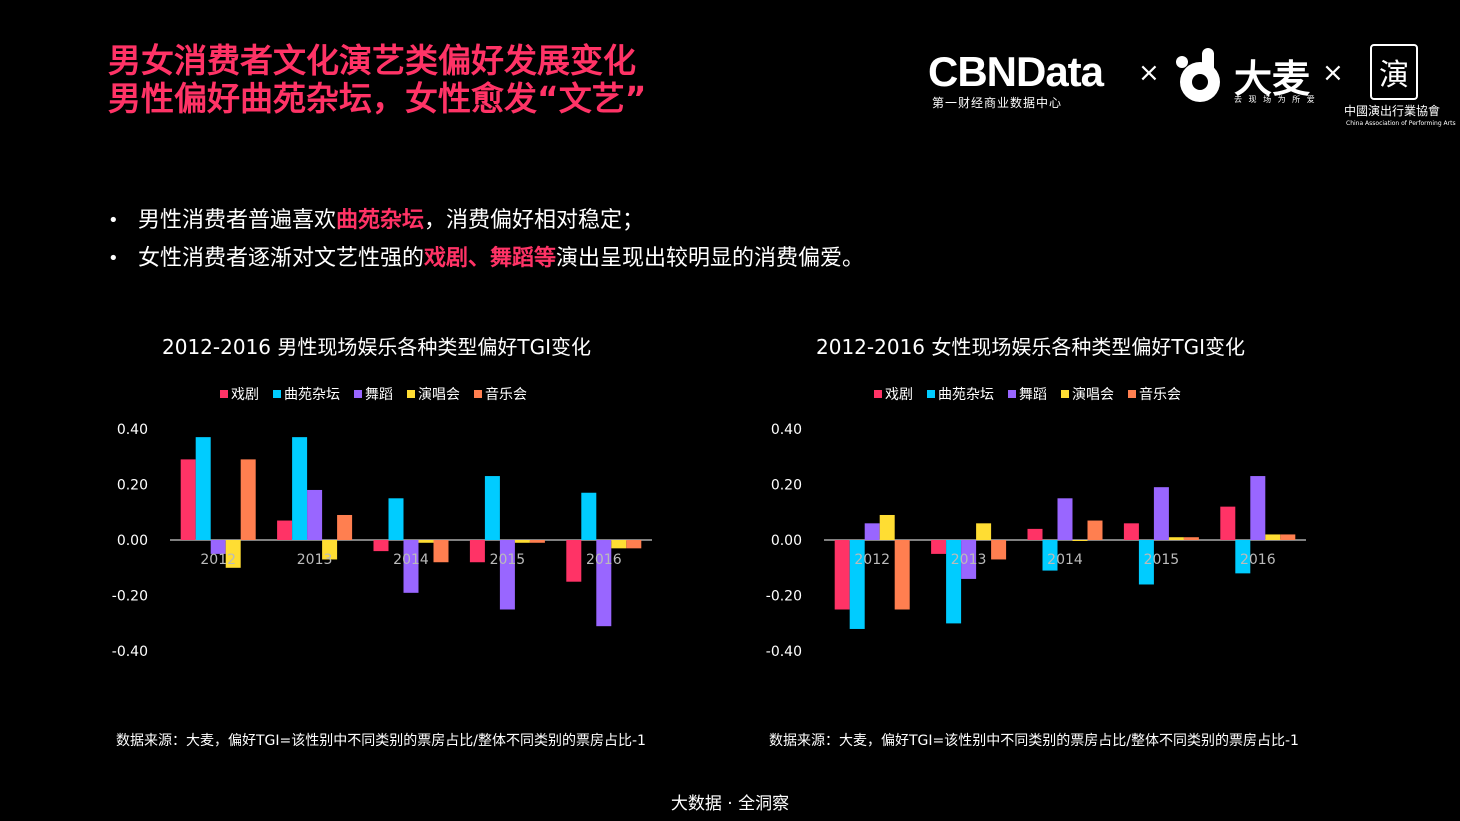 The height and width of the screenshot is (821, 1460). What do you see at coordinates (376, 347) in the screenshot?
I see `male-chart-title: 2012-2016 男性现场娱乐各种类型偏好TGI变化` at bounding box center [376, 347].